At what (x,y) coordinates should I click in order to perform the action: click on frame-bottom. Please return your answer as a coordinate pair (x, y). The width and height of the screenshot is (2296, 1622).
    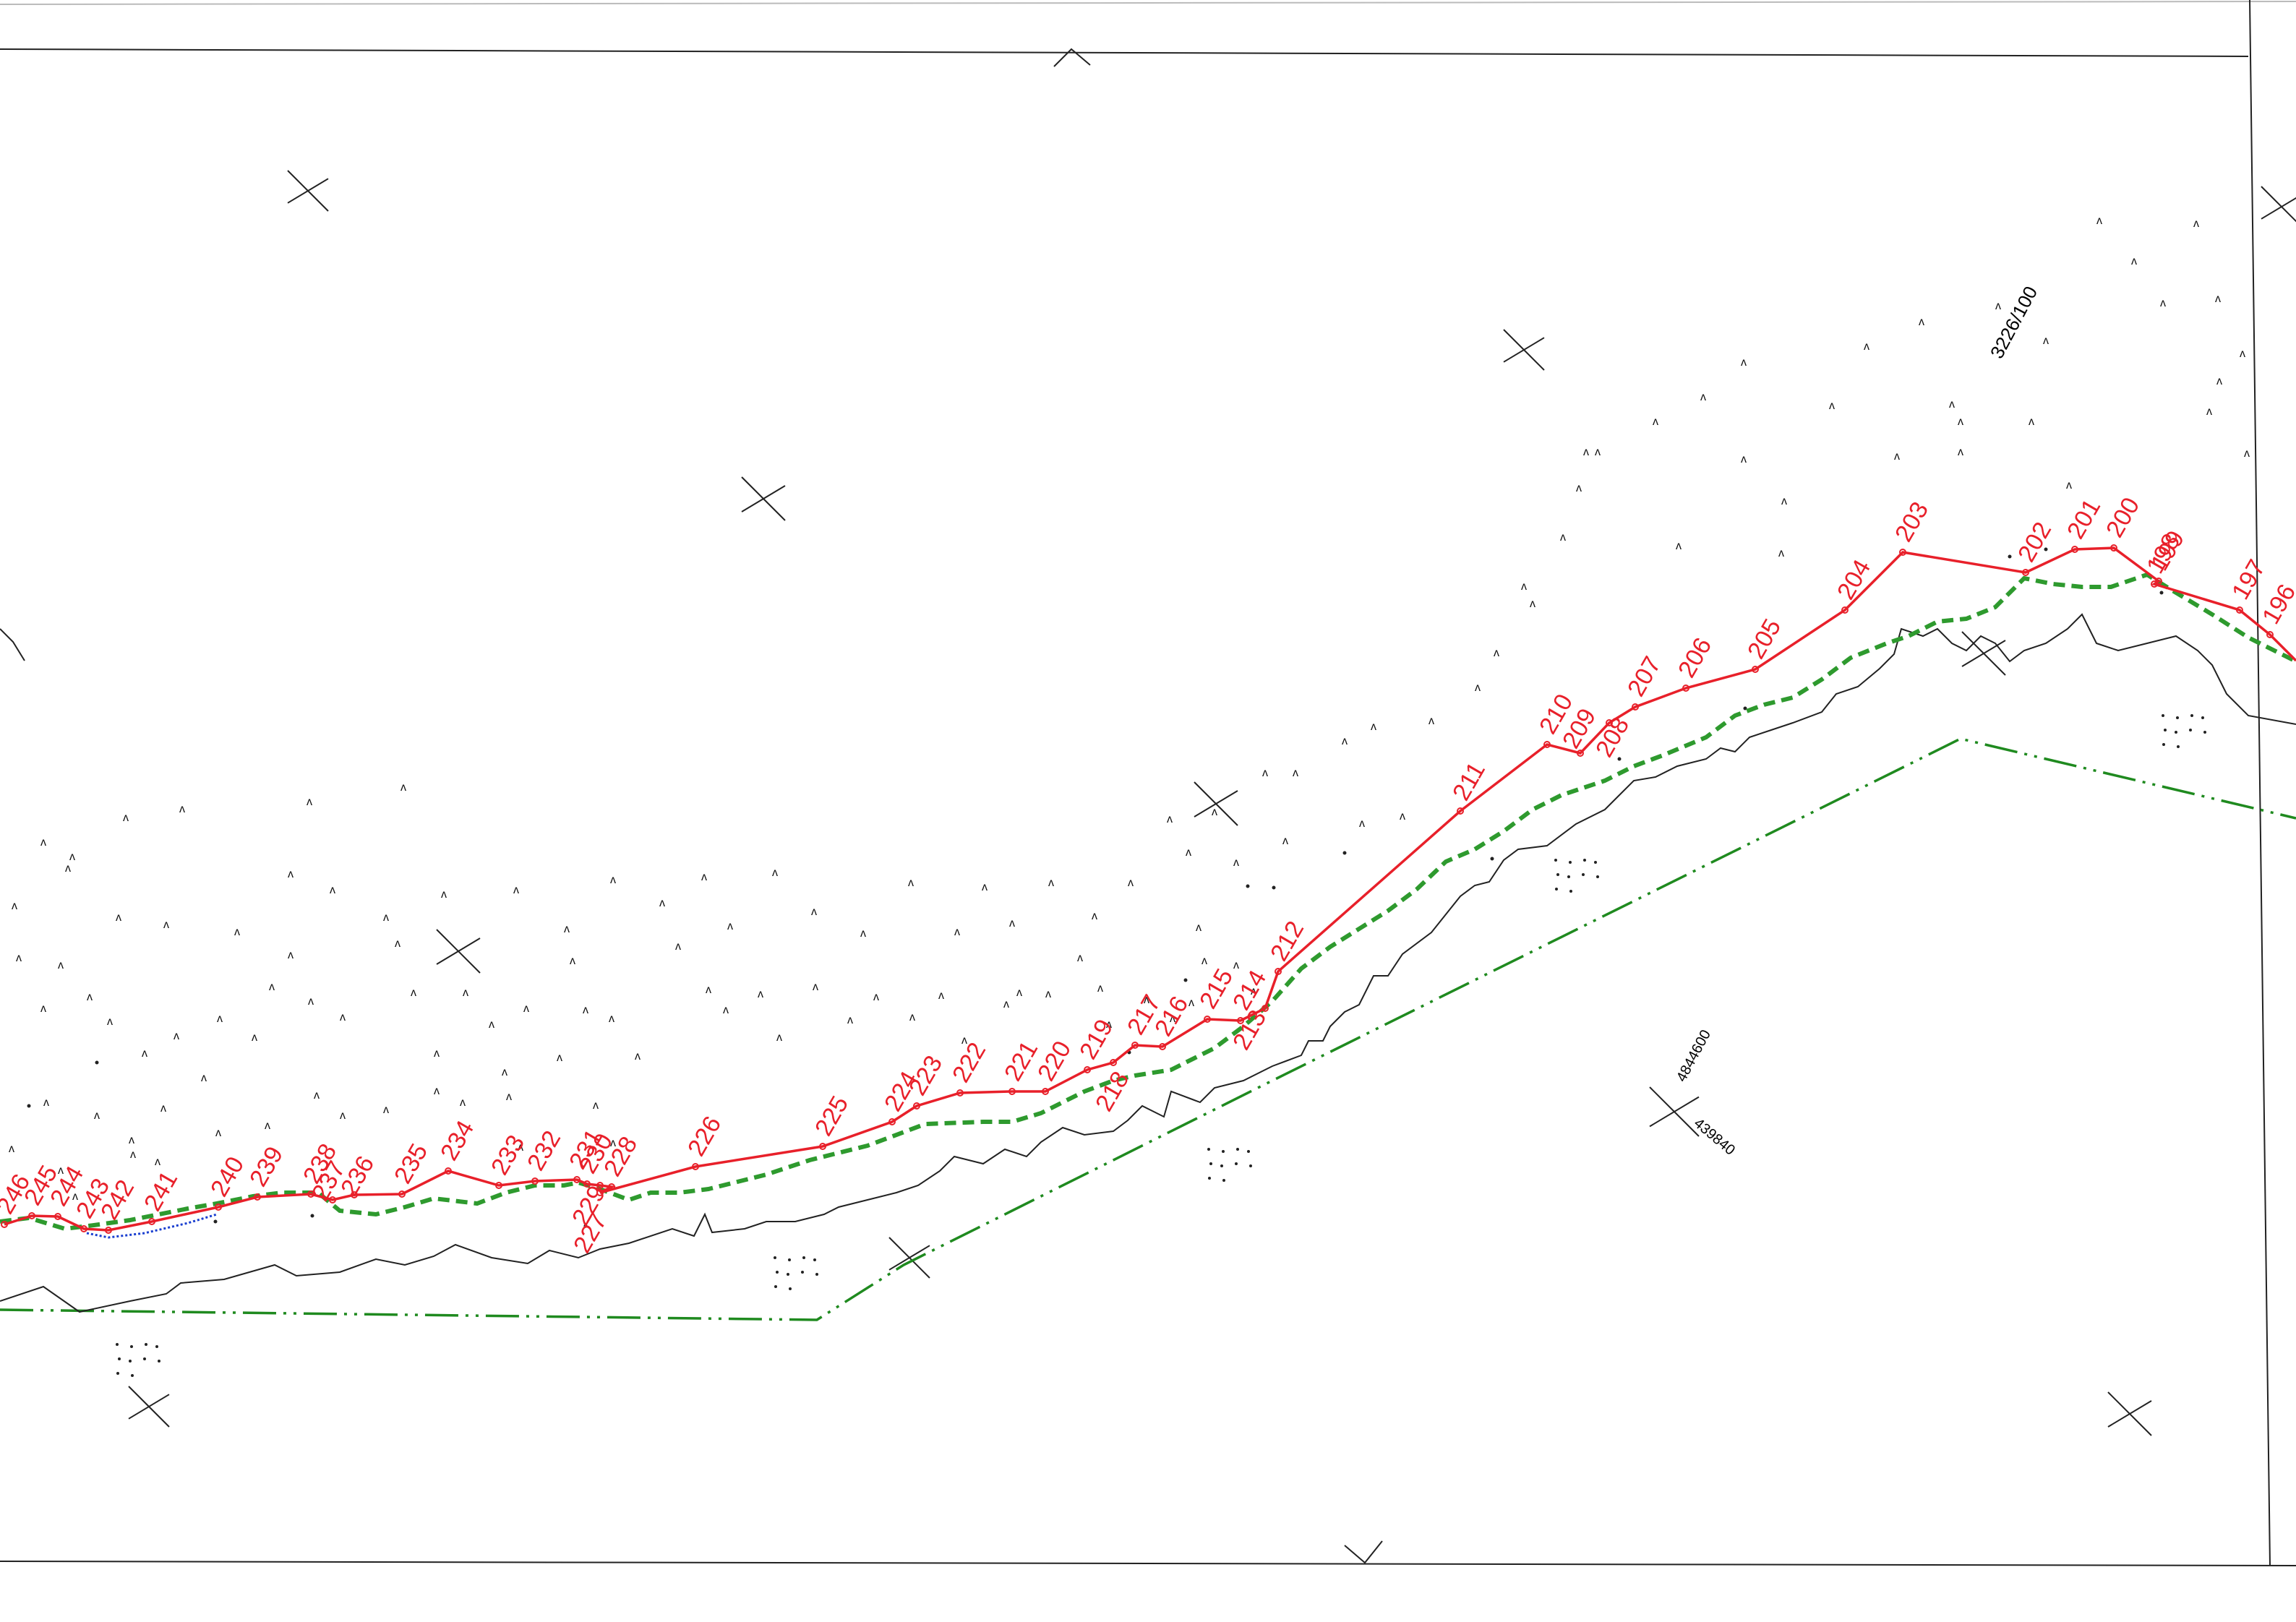
    Looking at the image, I should click on (1148, 1563).